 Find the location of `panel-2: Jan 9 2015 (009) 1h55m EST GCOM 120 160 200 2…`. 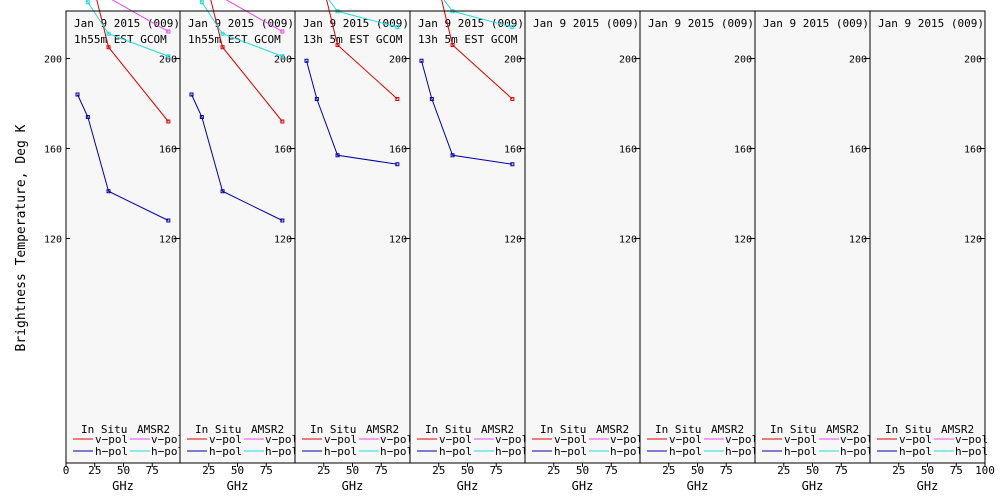

panel-2: Jan 9 2015 (009) 1h55m EST GCOM 120 160 200 2… is located at coordinates (238, 246).